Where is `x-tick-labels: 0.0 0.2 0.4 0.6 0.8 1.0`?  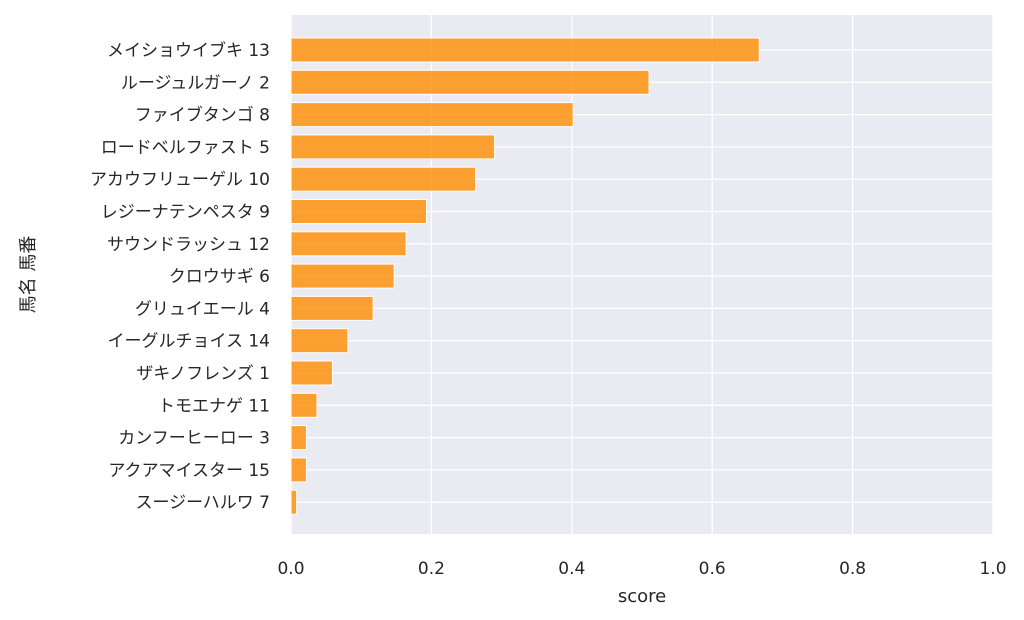 x-tick-labels: 0.0 0.2 0.4 0.6 0.8 1.0 is located at coordinates (641, 569).